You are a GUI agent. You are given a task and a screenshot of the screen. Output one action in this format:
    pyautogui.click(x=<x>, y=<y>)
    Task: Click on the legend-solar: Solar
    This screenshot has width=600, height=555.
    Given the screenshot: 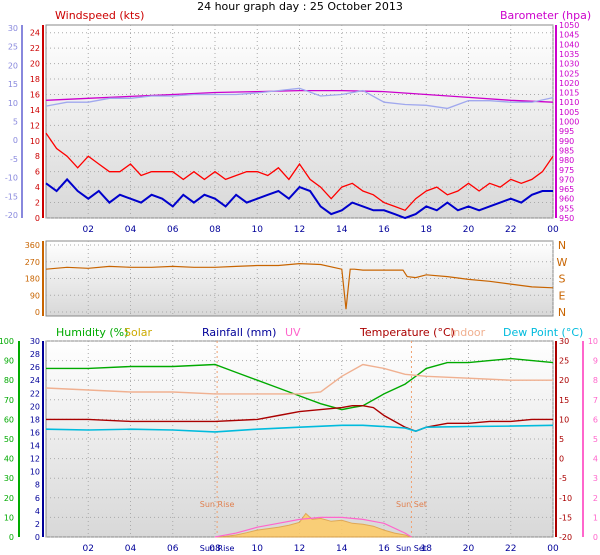 What is the action you would take?
    pyautogui.click(x=138, y=332)
    